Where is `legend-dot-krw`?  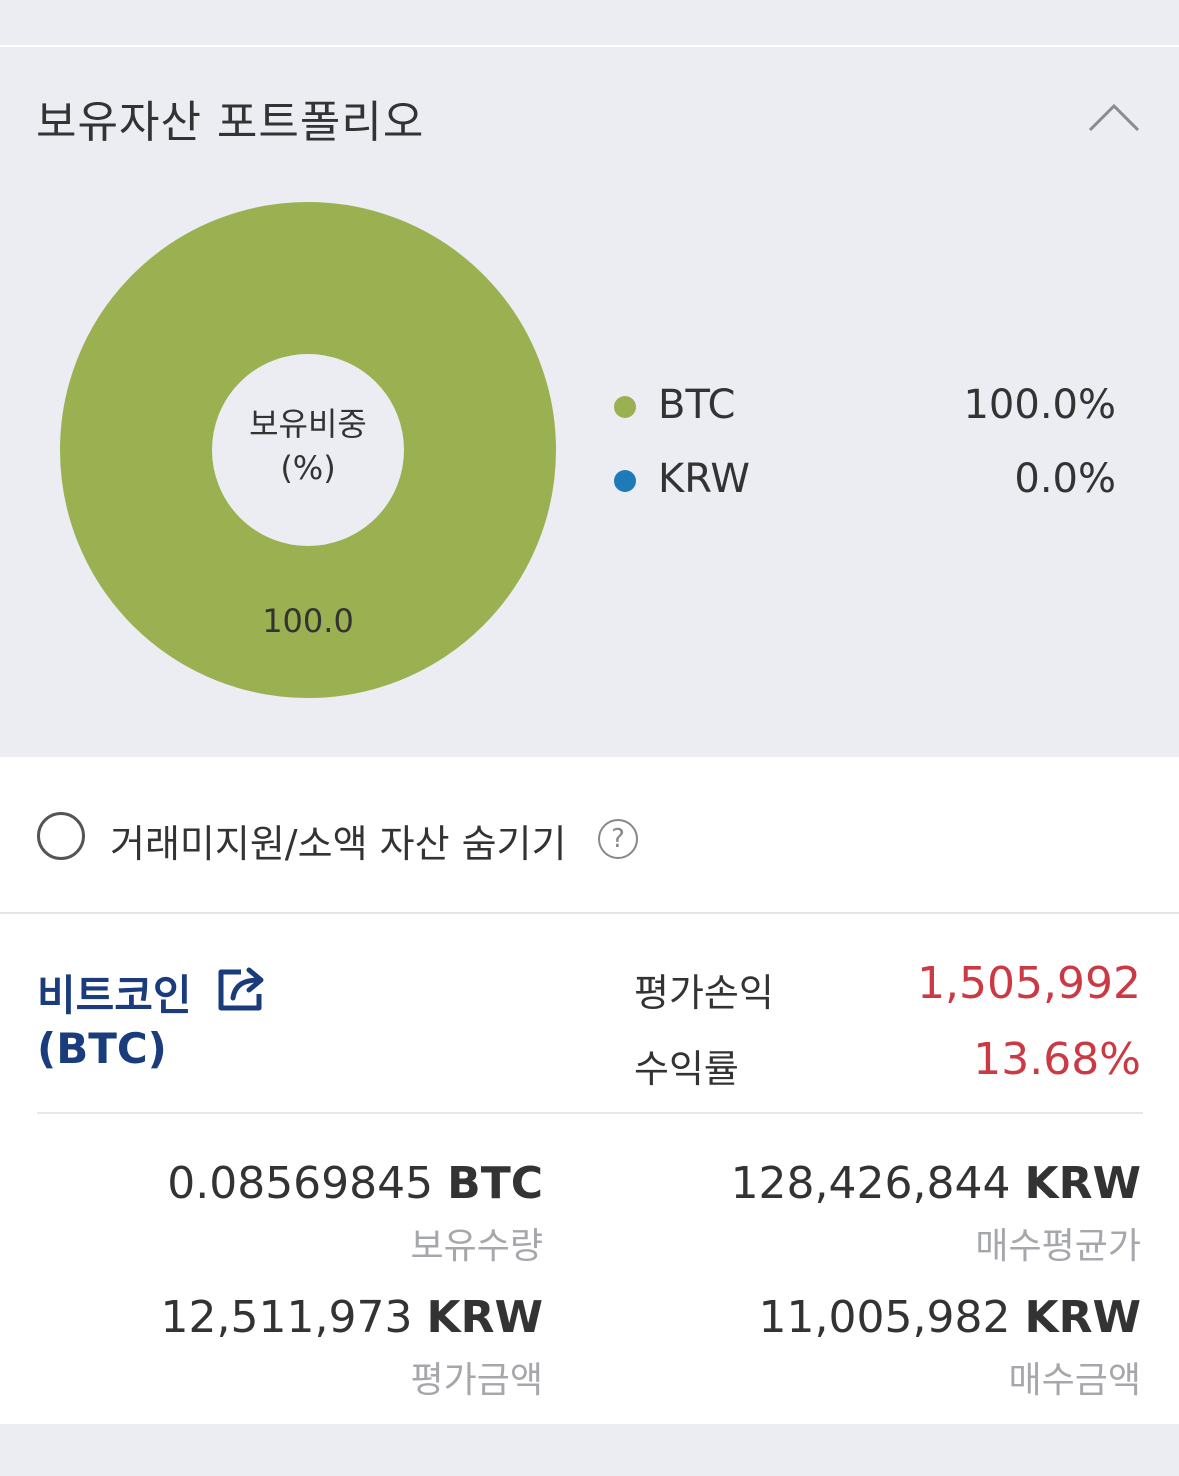 legend-dot-krw is located at coordinates (625, 481).